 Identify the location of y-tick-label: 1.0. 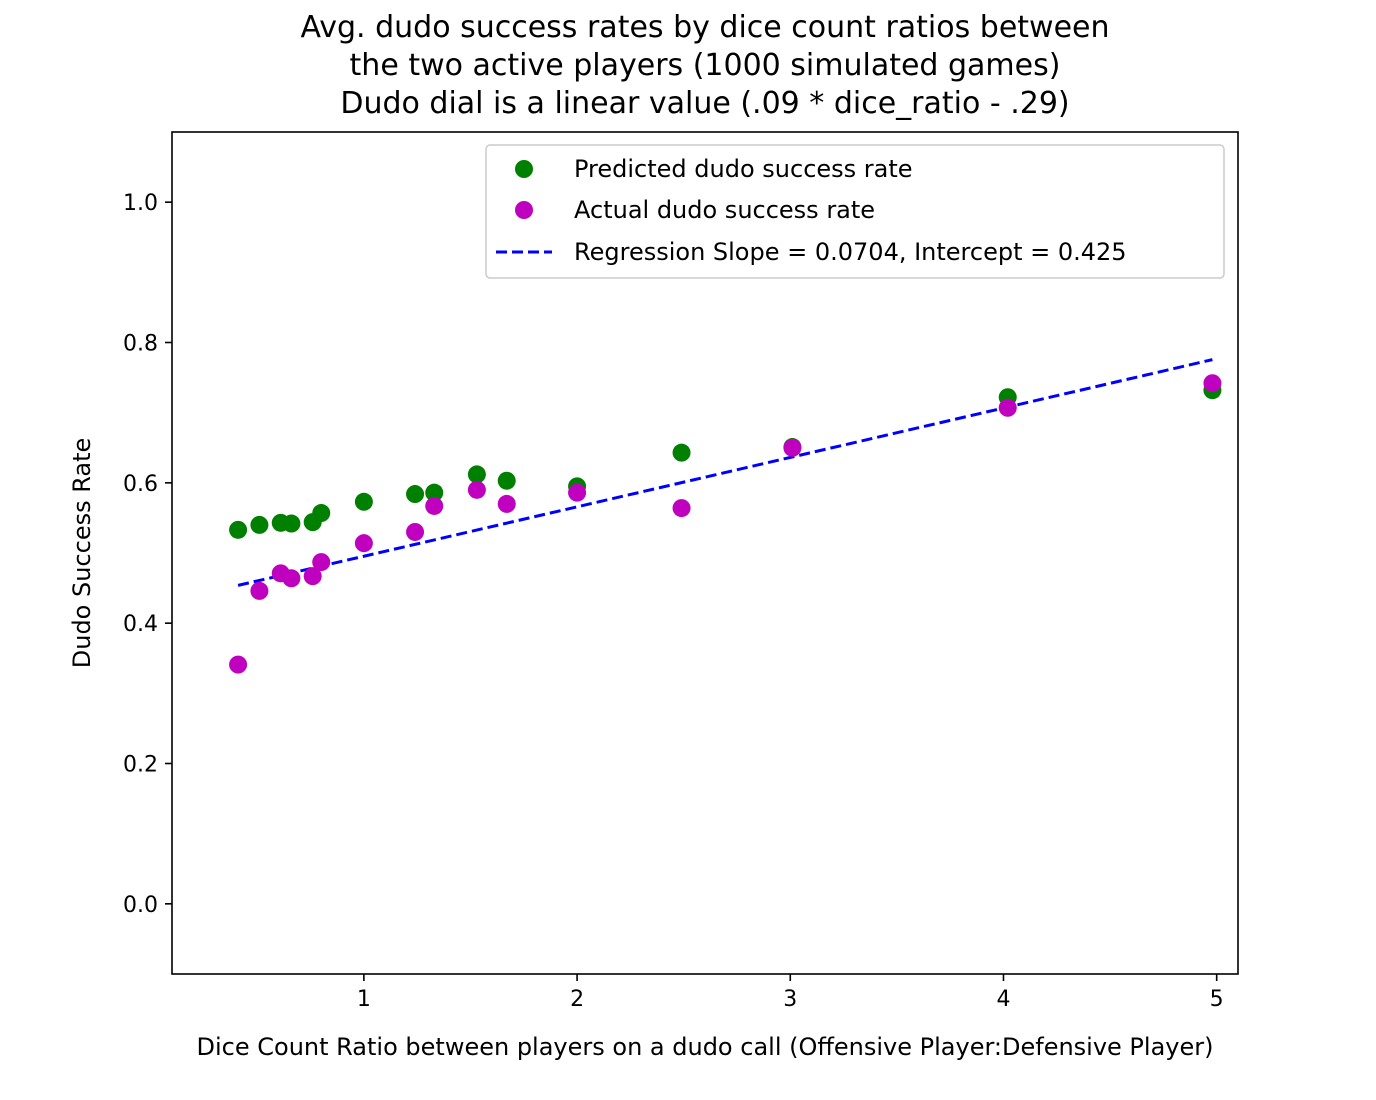
(140, 203).